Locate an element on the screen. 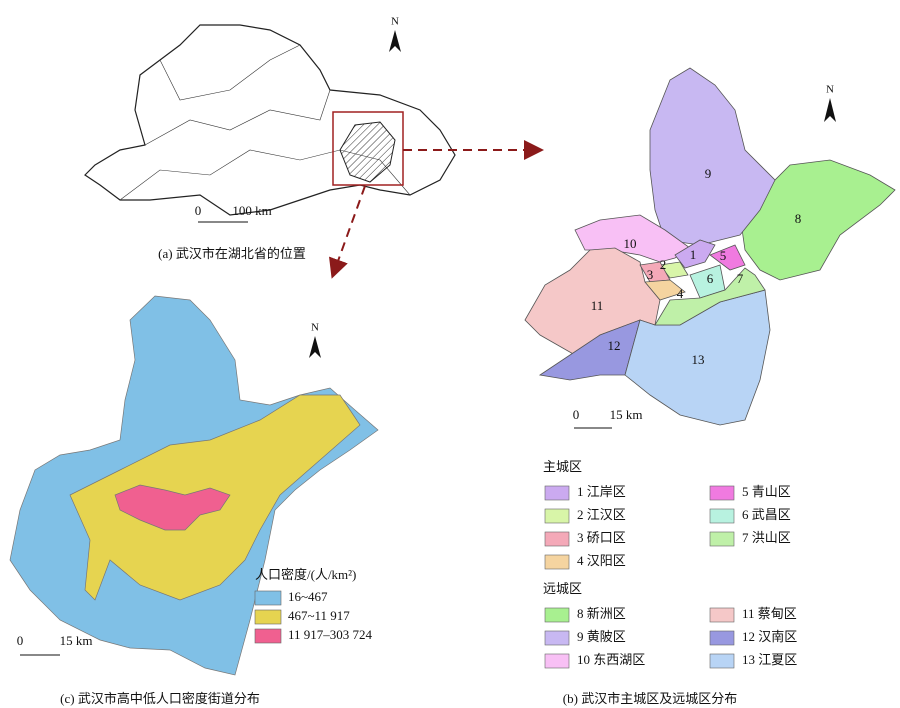 The image size is (900, 708). district-number: 5 is located at coordinates (723, 255).